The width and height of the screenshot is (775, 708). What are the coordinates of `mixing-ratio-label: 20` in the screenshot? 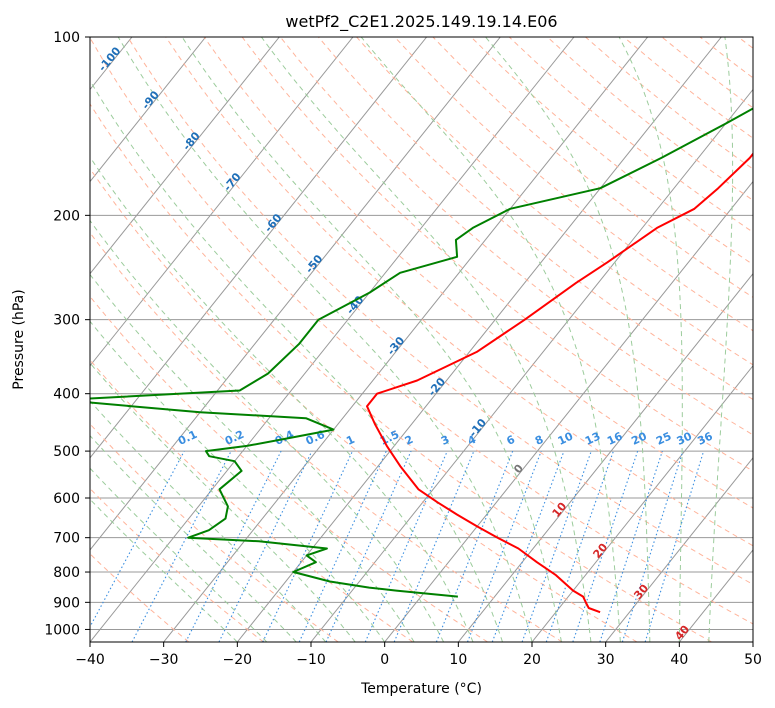 It's located at (639, 438).